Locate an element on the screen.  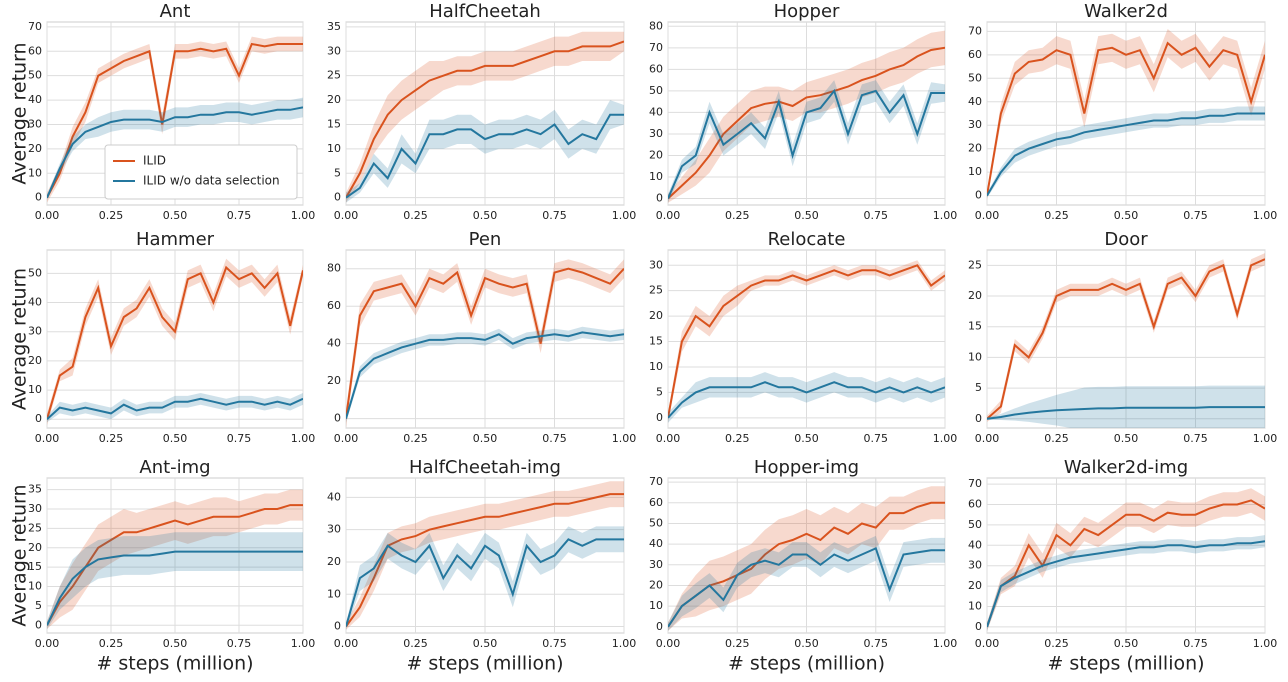
legend-label: ILID w/o data selection is located at coordinates (211, 181).